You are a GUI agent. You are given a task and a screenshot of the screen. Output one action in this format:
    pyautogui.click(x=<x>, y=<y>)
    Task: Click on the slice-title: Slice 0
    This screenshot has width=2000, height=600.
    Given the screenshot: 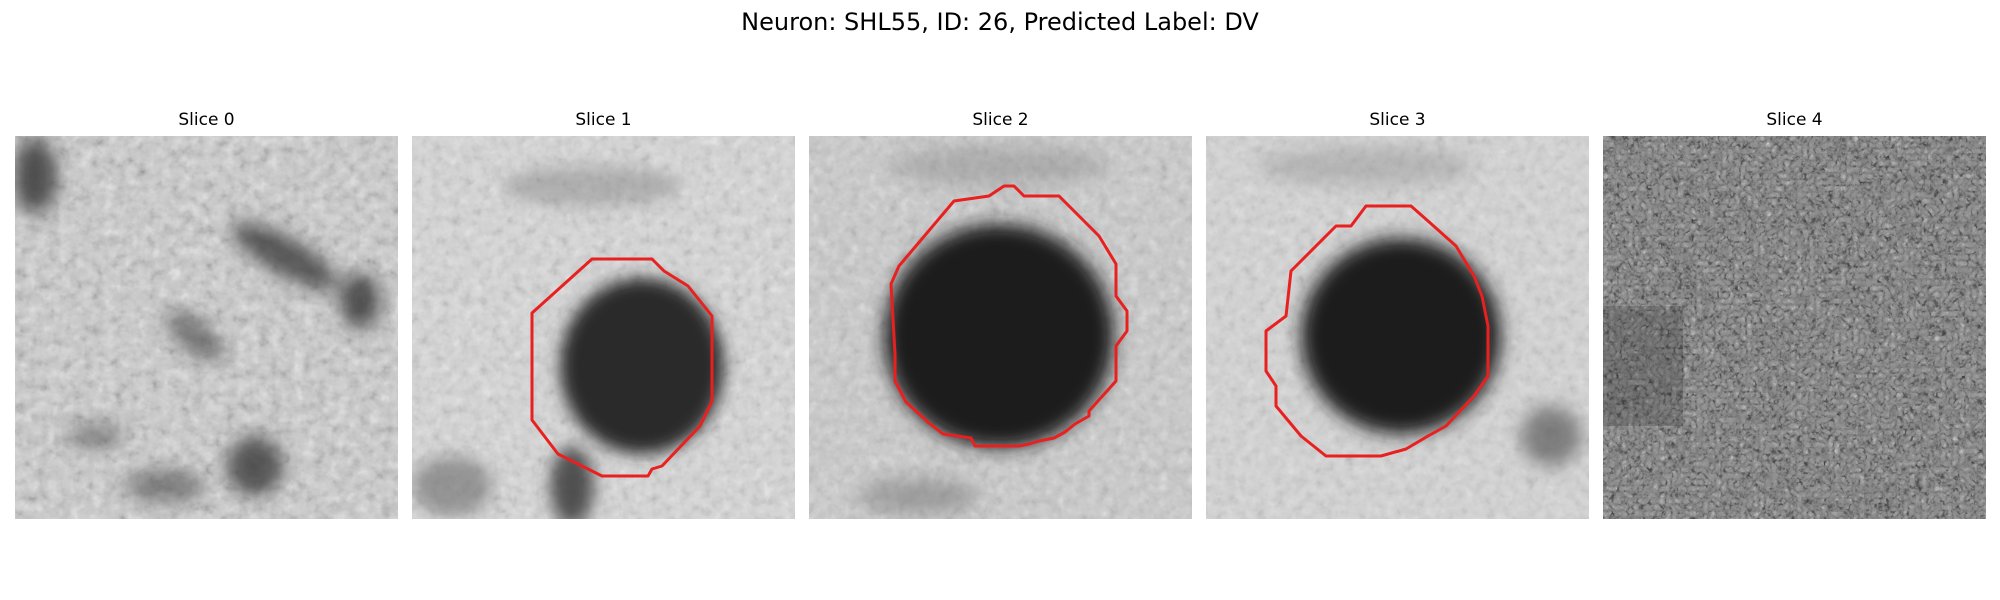 What is the action you would take?
    pyautogui.click(x=206, y=120)
    